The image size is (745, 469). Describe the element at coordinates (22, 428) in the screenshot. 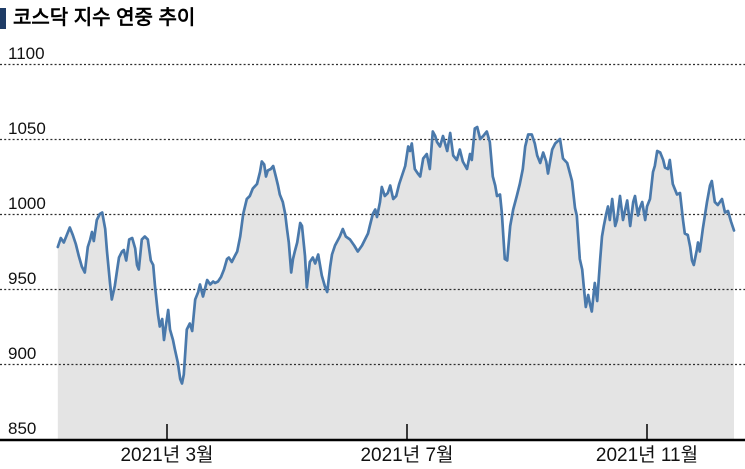

I see `y-axis-label: 850` at that location.